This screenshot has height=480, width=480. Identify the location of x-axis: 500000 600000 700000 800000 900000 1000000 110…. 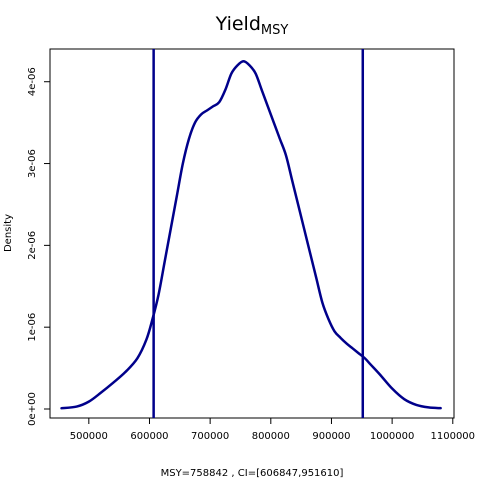
(272, 430).